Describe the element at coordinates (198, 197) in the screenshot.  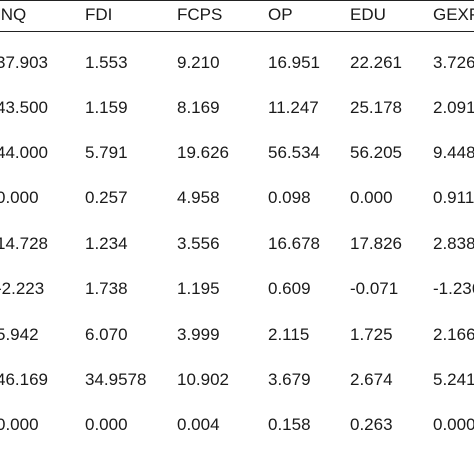
I see `cell-r3-fcps: 4.958` at that location.